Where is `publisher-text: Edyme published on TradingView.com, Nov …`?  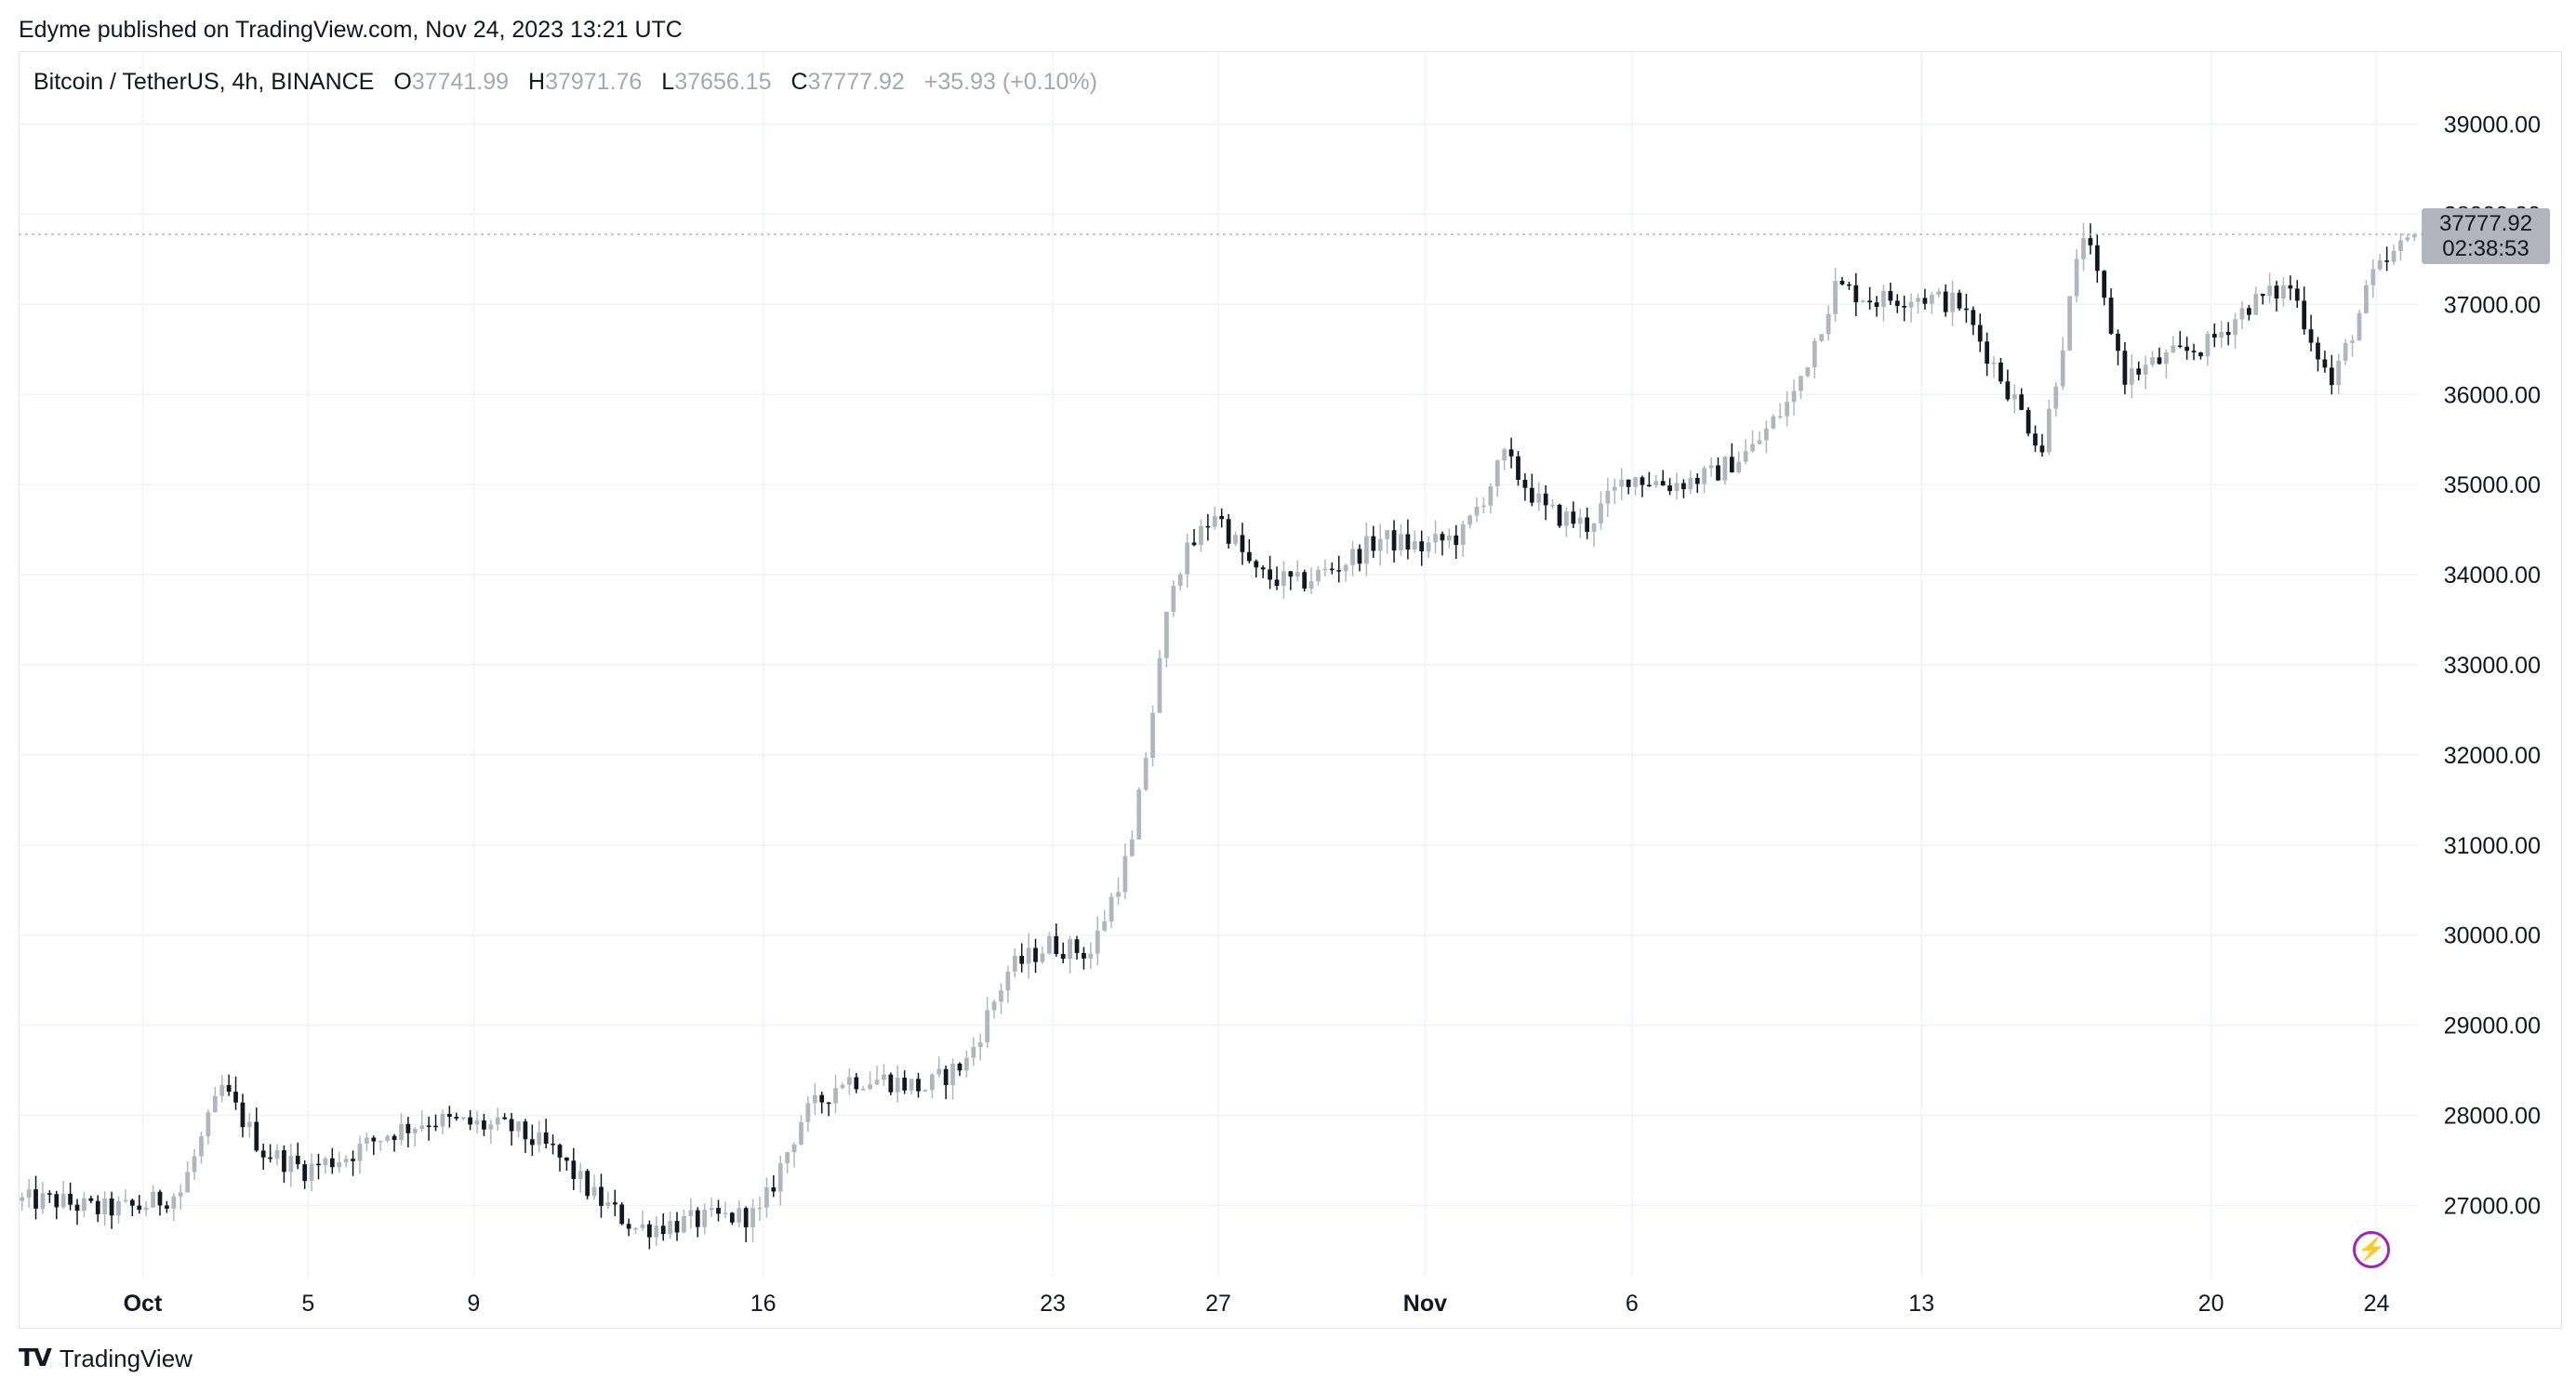
publisher-text: Edyme published on TradingView.com, Nov … is located at coordinates (351, 30).